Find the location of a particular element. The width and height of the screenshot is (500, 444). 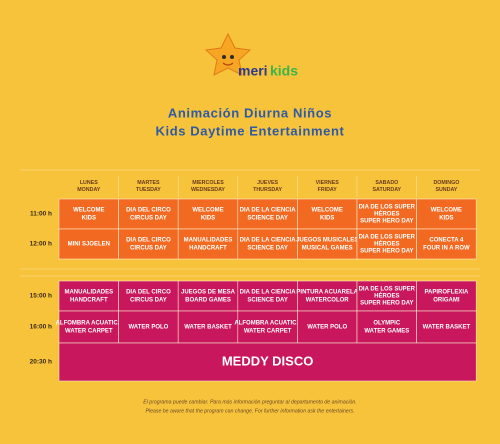

day-label: FRIDAY is located at coordinates (328, 190).